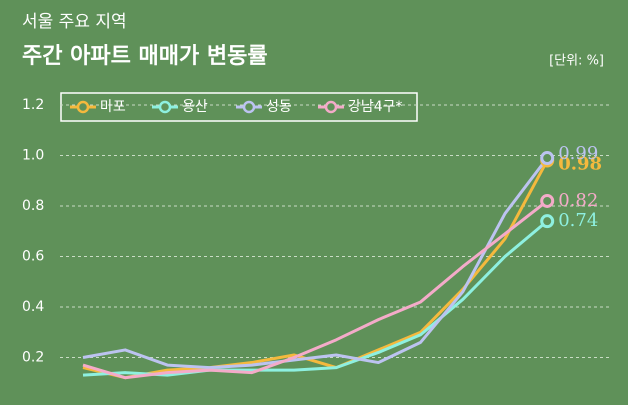 This screenshot has height=405, width=628. I want to click on data-label: 0.98, so click(580, 164).